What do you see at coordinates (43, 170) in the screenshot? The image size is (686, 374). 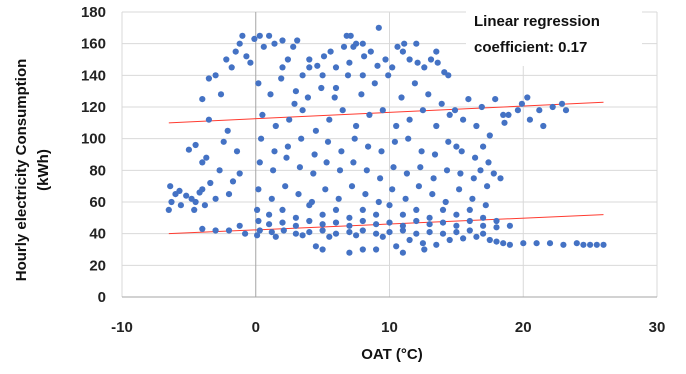 I see `y-axis-title-line-2: (kWh)` at bounding box center [43, 170].